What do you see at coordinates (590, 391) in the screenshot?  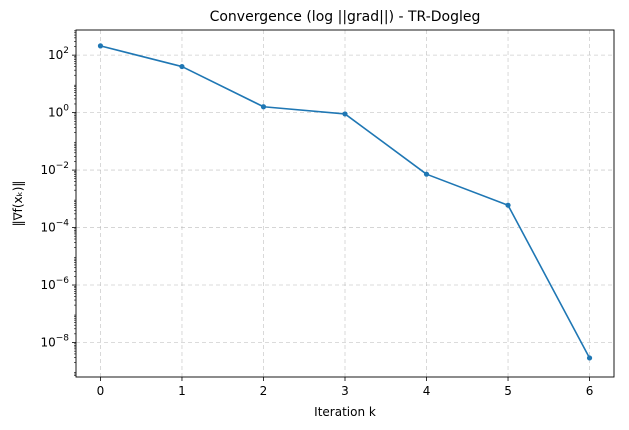 I see `x-tick-label: 6` at bounding box center [590, 391].